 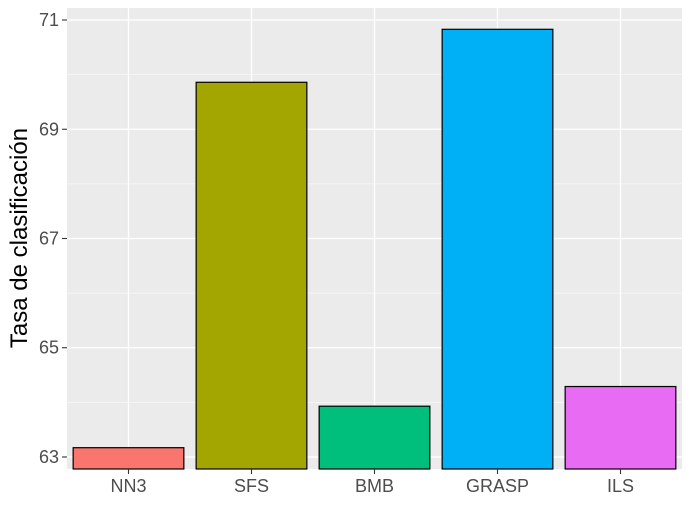 I want to click on y-axis: 63 65 67 69 71, so click(x=53, y=238).